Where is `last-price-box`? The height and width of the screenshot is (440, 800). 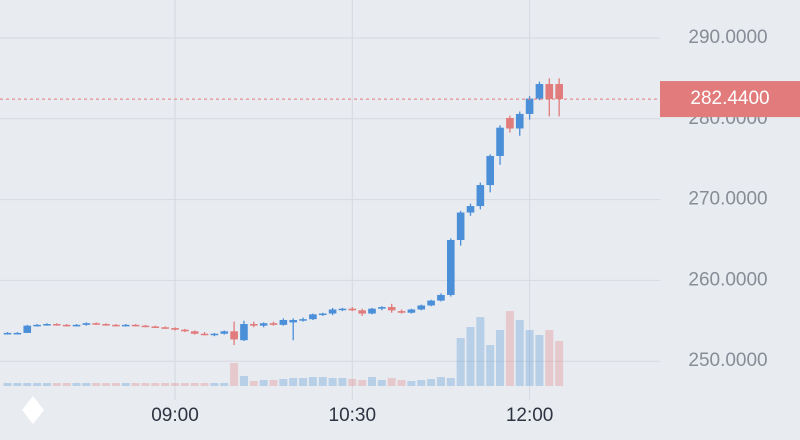 last-price-box is located at coordinates (730, 99).